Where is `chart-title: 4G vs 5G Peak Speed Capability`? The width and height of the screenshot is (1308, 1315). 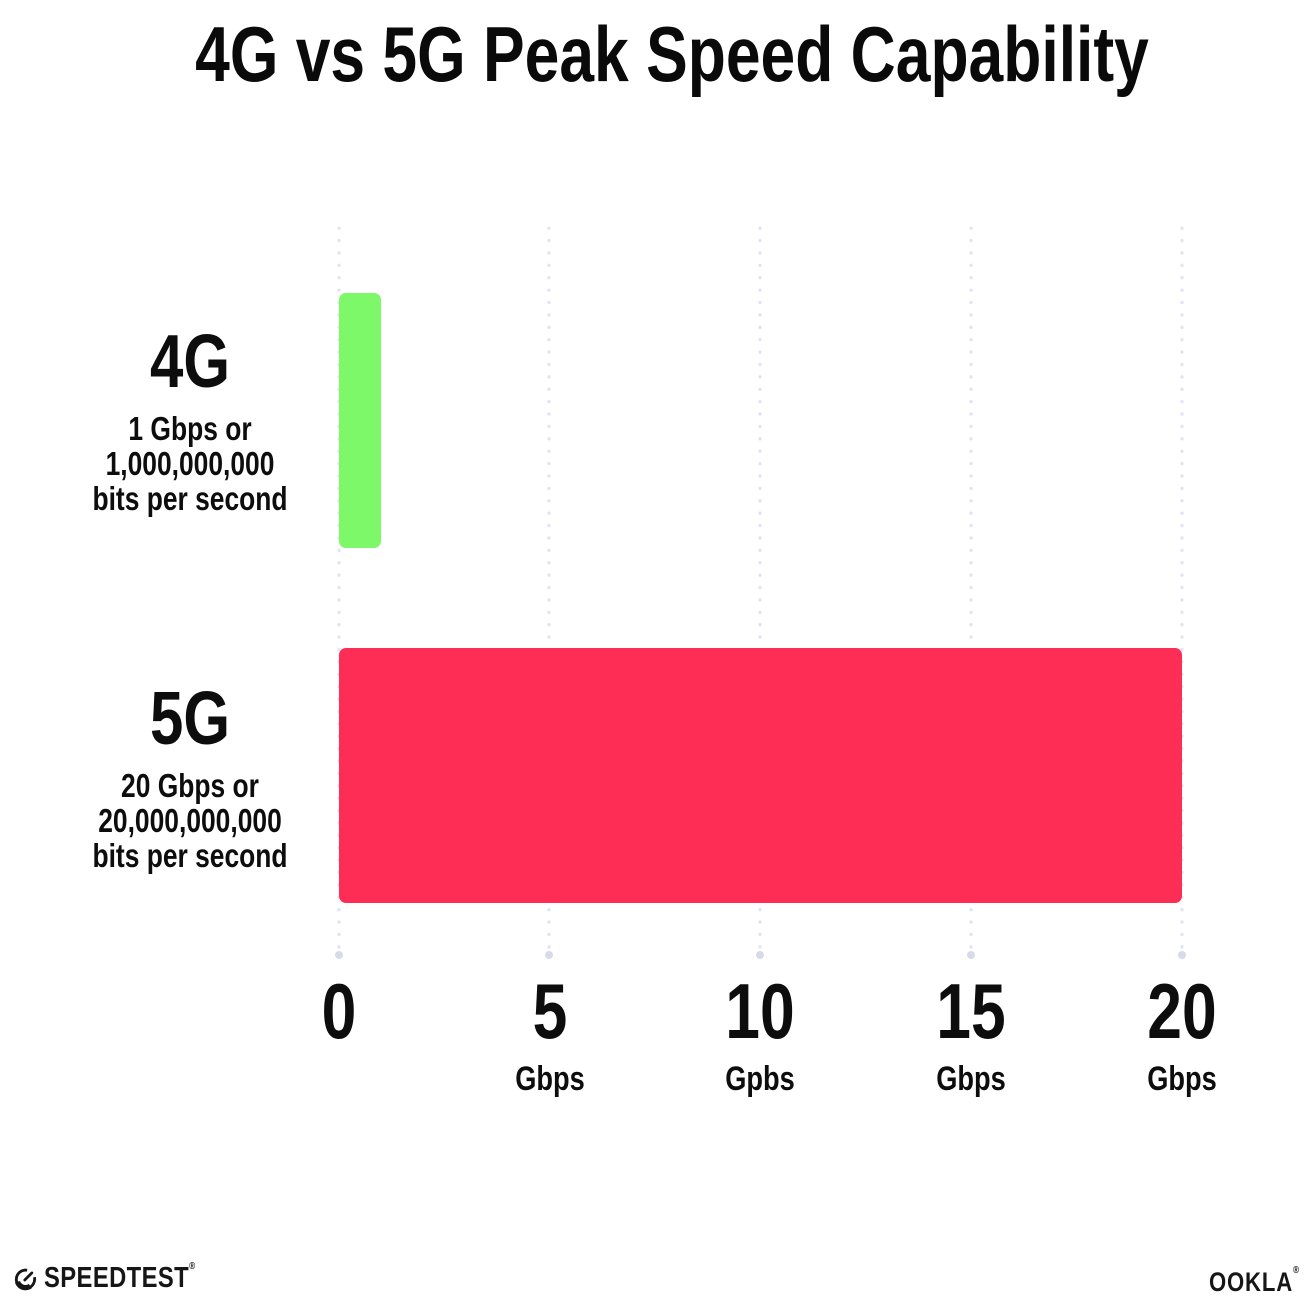 chart-title: 4G vs 5G Peak Speed Capability is located at coordinates (654, 54).